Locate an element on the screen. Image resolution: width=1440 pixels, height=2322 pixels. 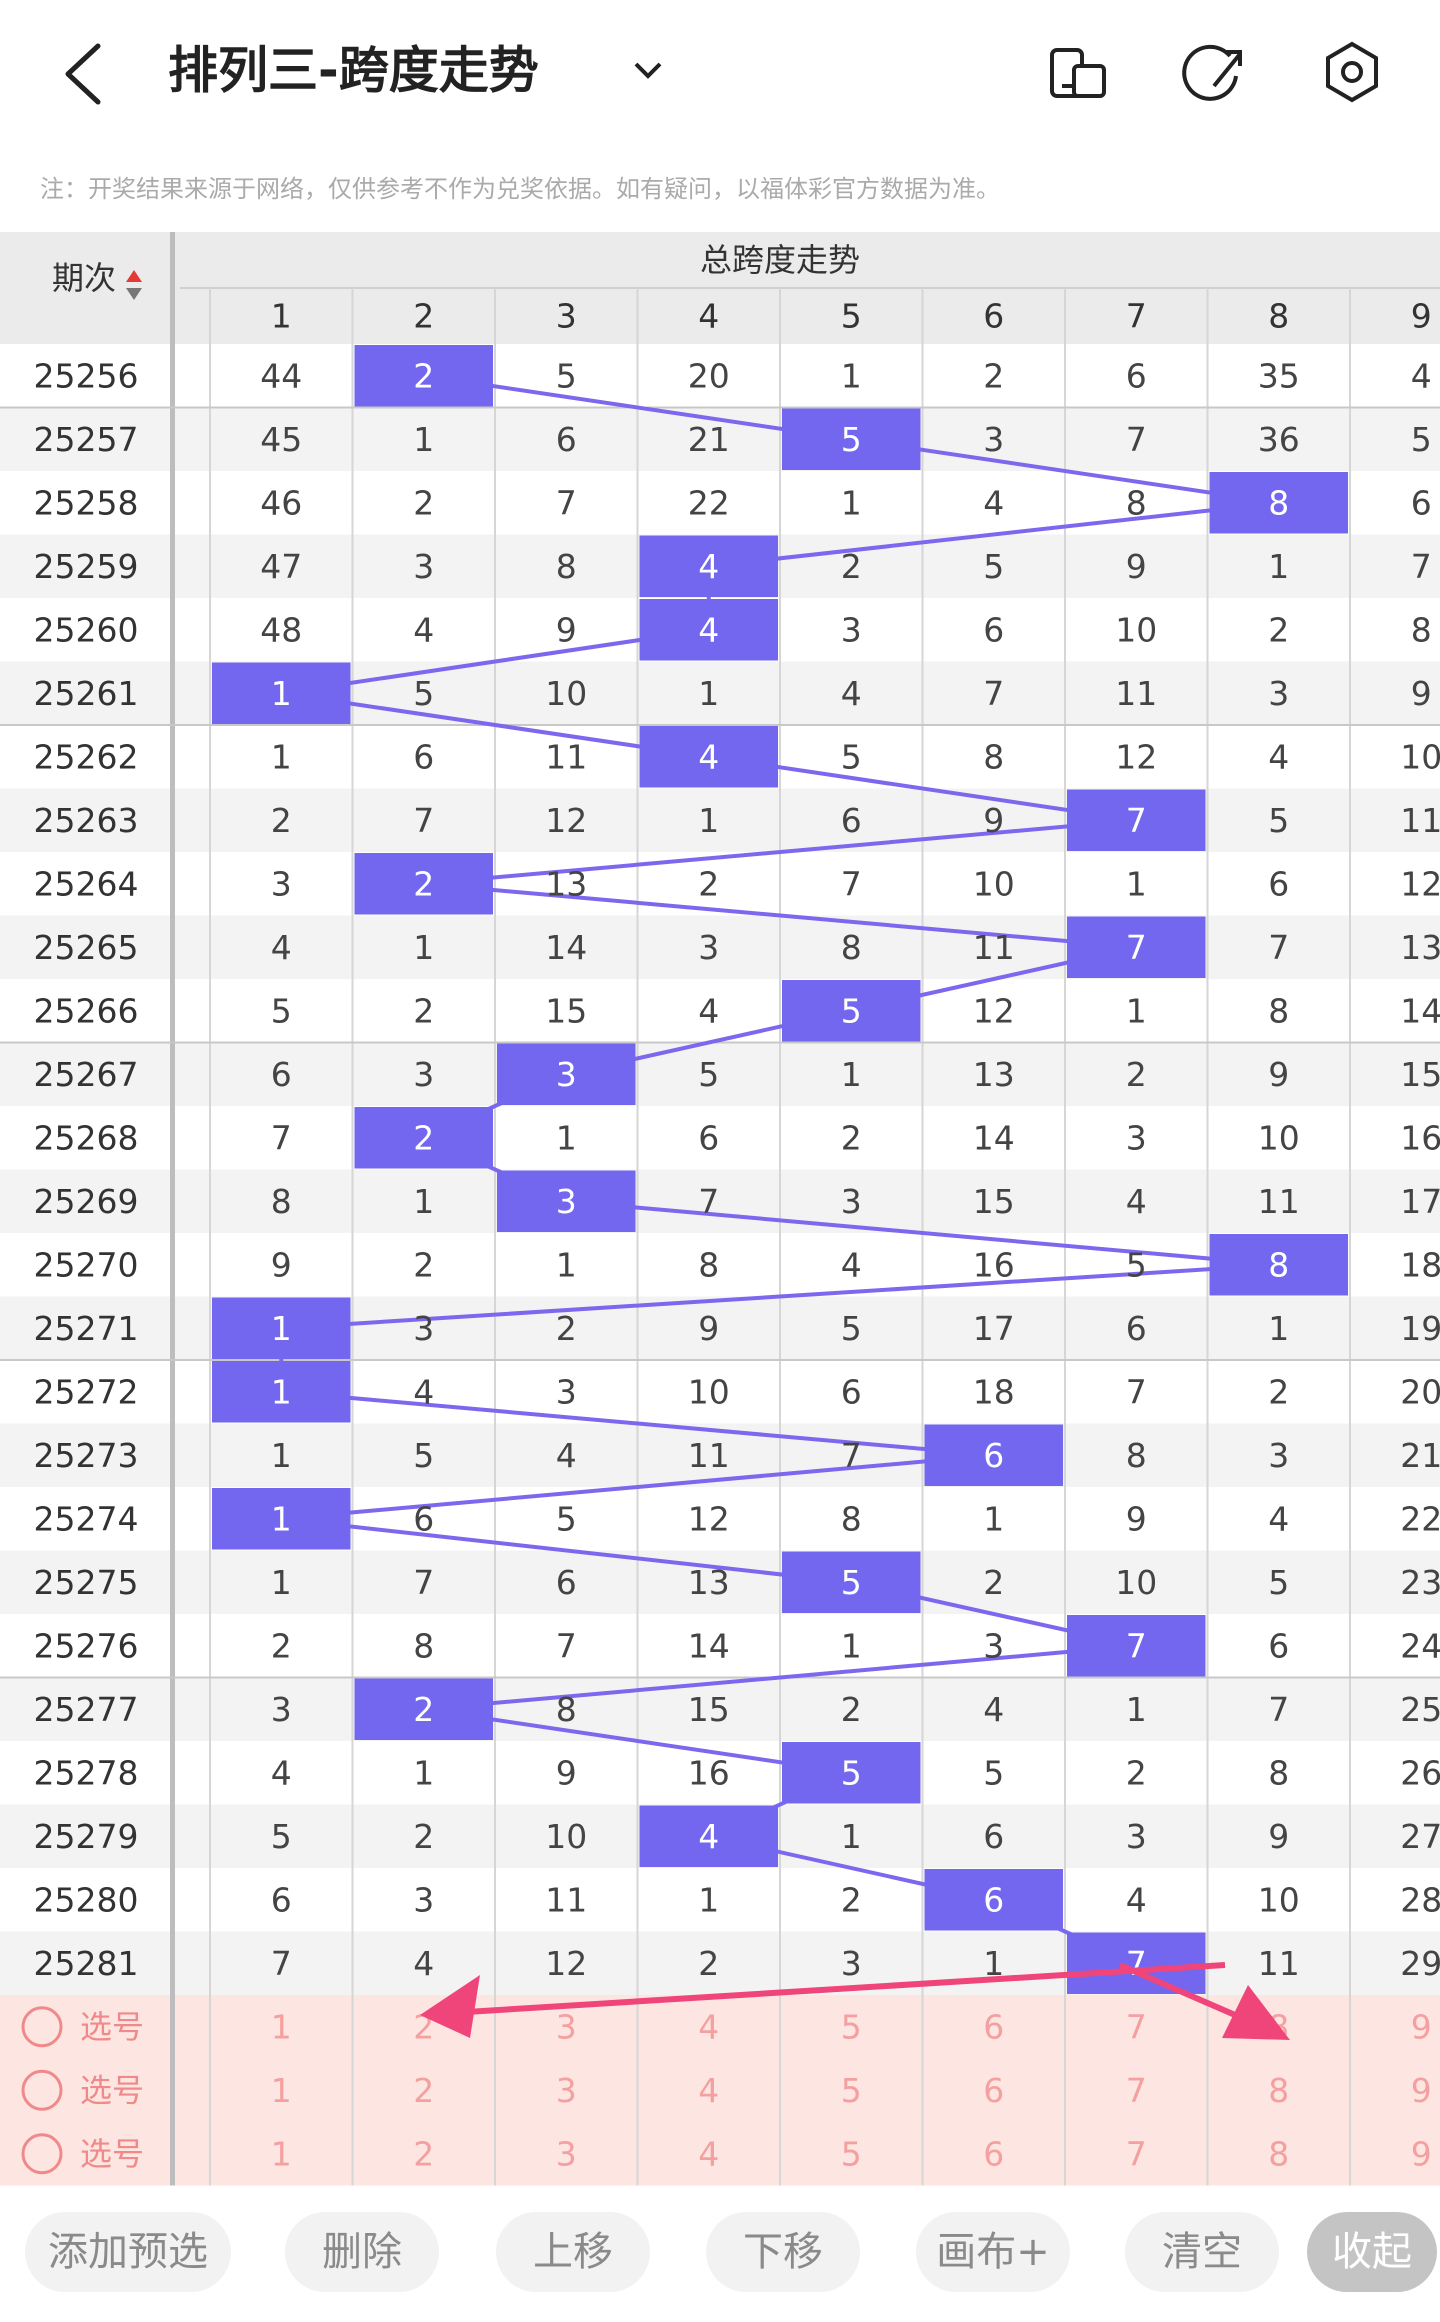
omission-value: 9 is located at coordinates (1136, 1518).